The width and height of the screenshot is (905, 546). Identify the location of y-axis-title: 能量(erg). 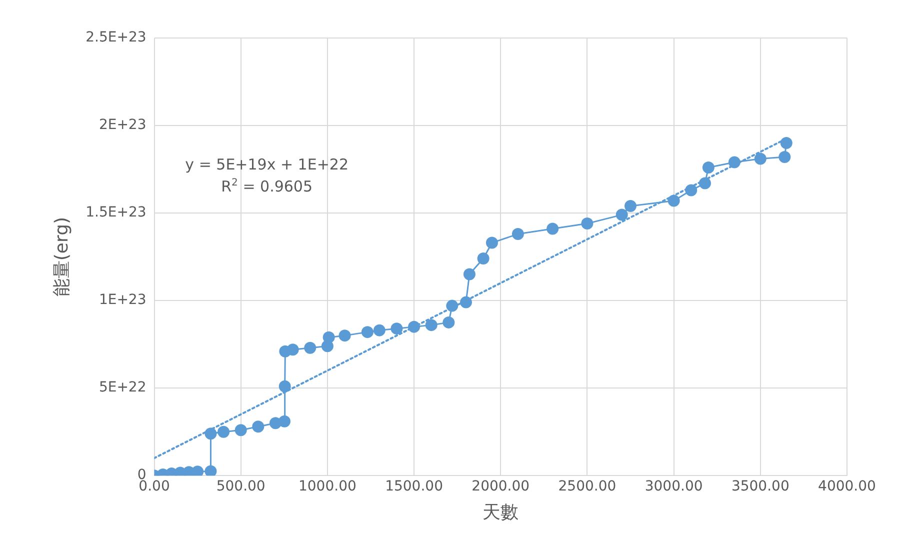
(61, 256).